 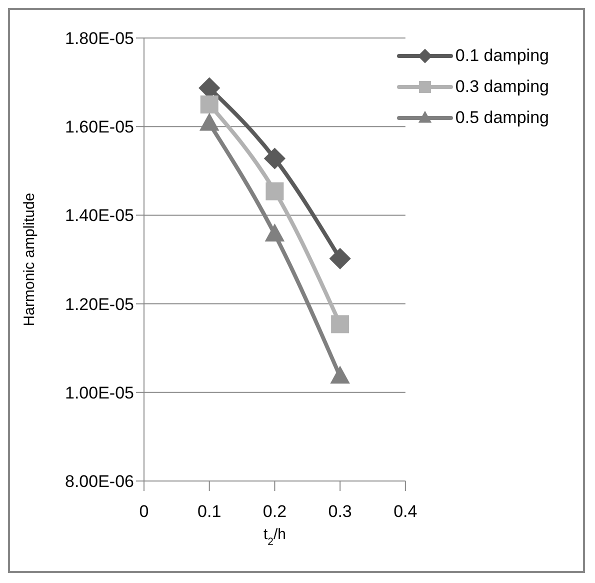 I want to click on x-tick-label: 0.3, so click(x=340, y=512).